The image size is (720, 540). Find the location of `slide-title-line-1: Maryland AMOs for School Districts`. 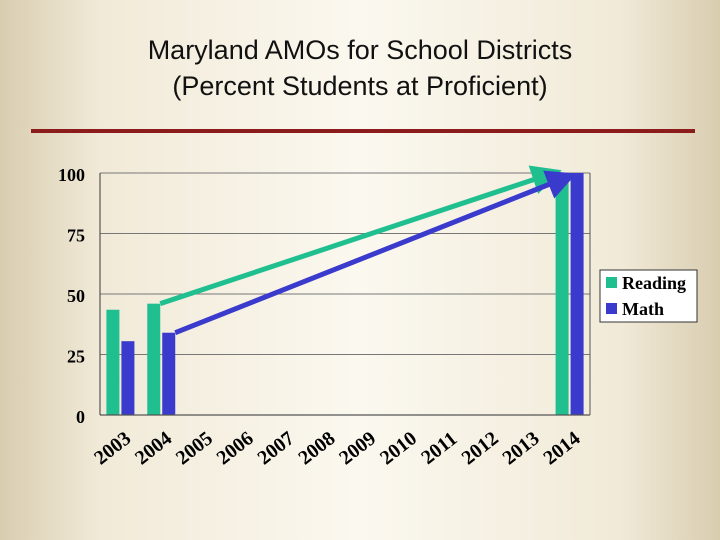

slide-title-line-1: Maryland AMOs for School Districts is located at coordinates (360, 50).